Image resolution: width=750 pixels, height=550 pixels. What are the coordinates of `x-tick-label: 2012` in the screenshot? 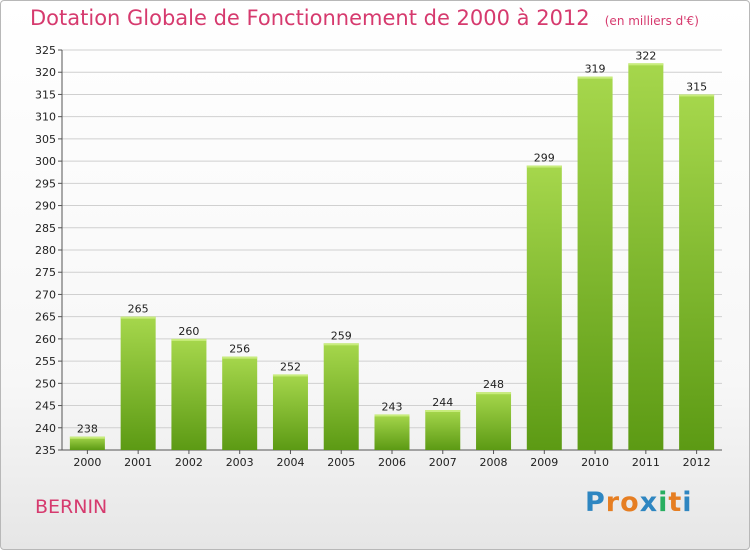 It's located at (697, 462).